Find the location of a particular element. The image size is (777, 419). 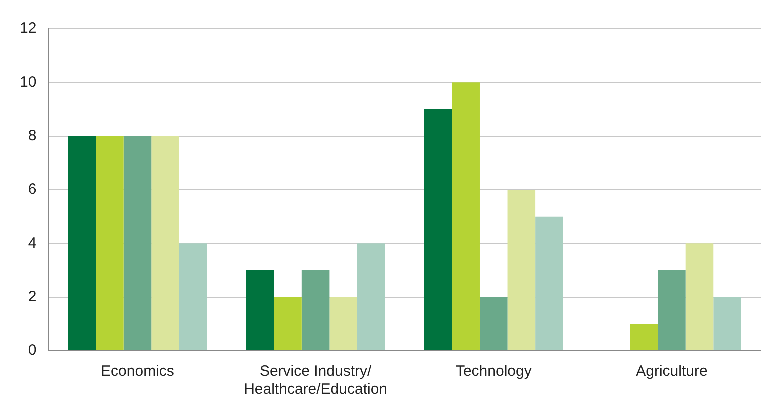

y-tick-label: 10 is located at coordinates (28, 82).